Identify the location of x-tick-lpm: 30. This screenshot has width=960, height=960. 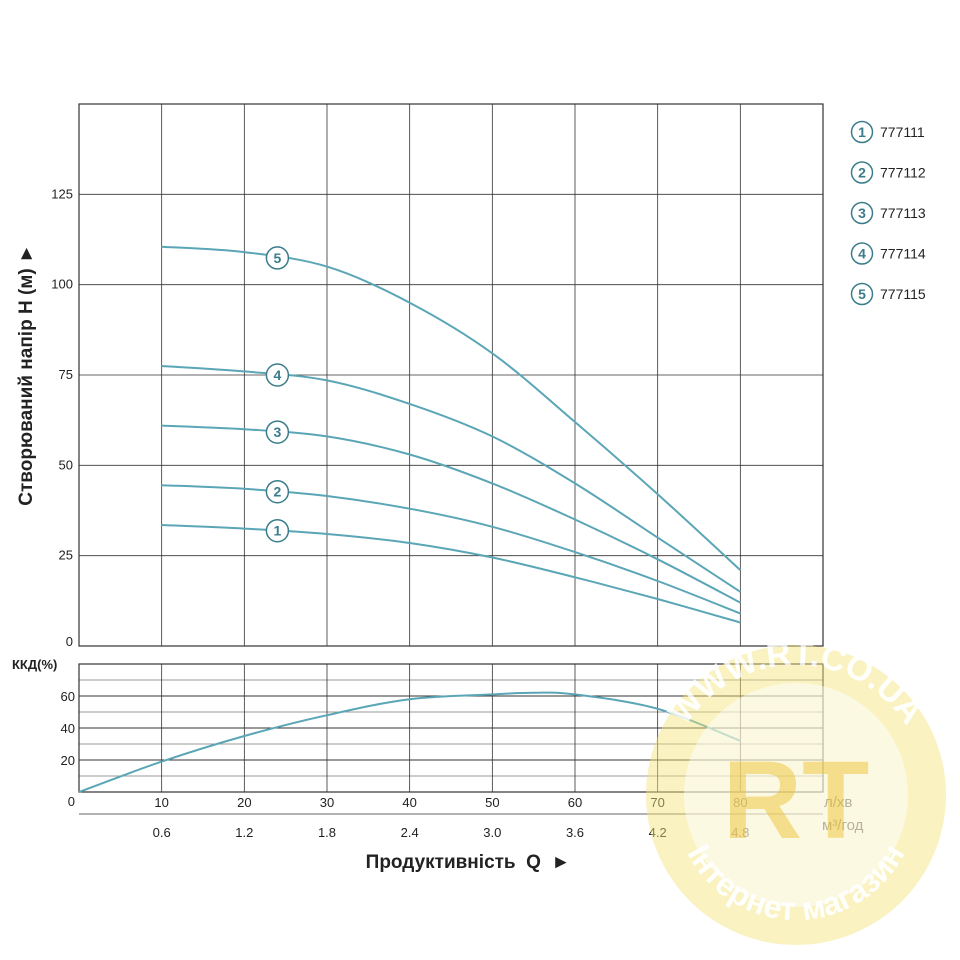
(327, 802).